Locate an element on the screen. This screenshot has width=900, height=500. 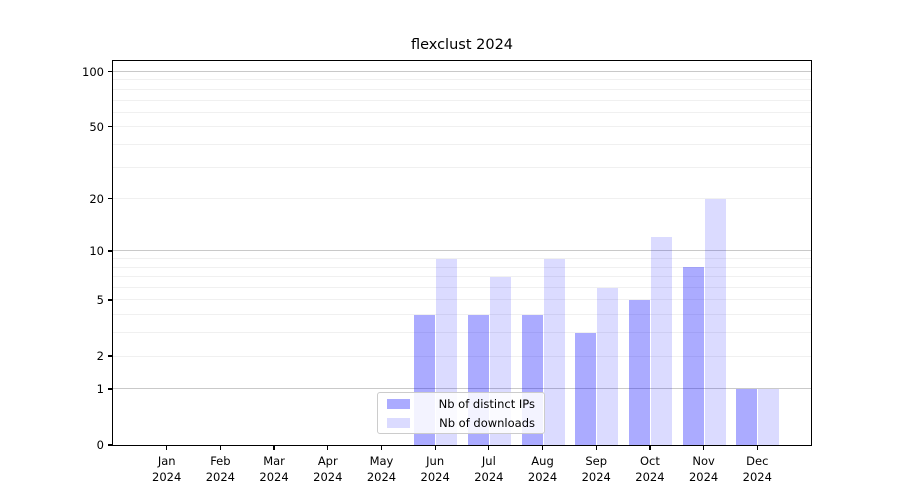
x-tick-label: Jul 2024 is located at coordinates (489, 469).